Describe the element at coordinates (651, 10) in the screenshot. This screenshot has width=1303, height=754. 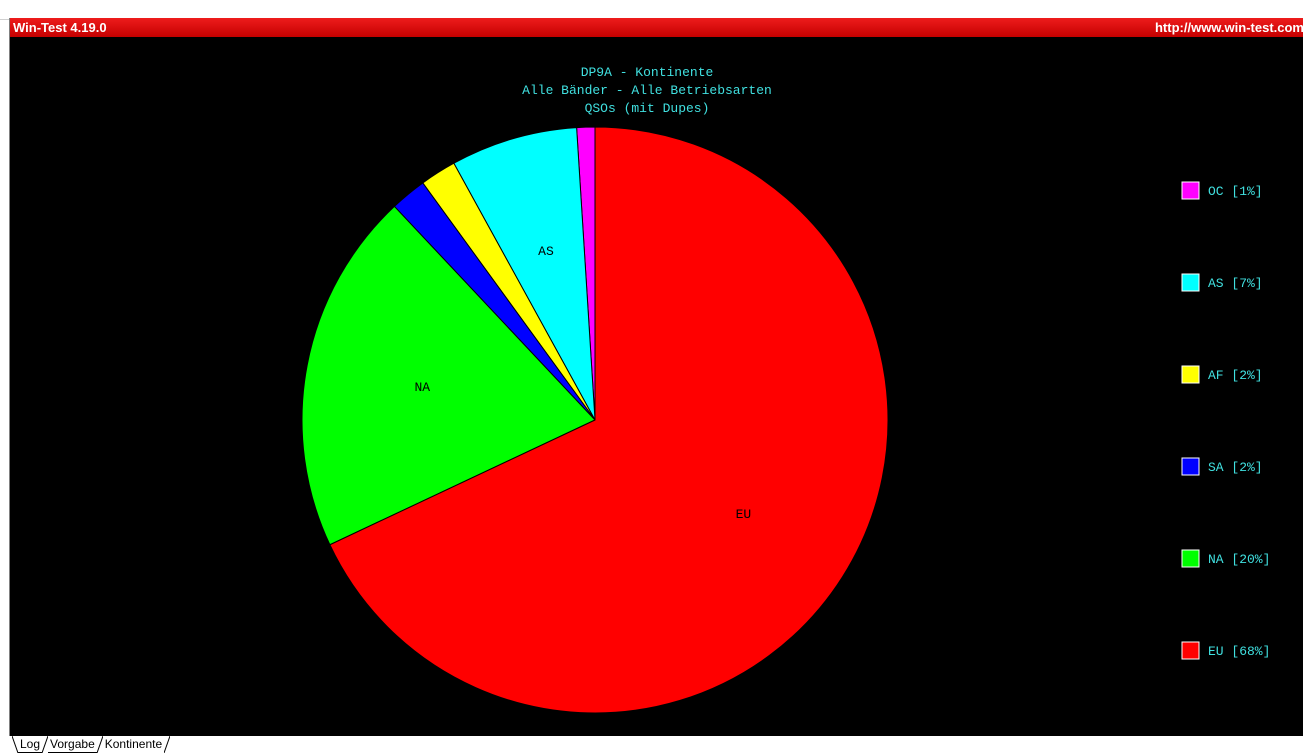
I see `top-strip` at that location.